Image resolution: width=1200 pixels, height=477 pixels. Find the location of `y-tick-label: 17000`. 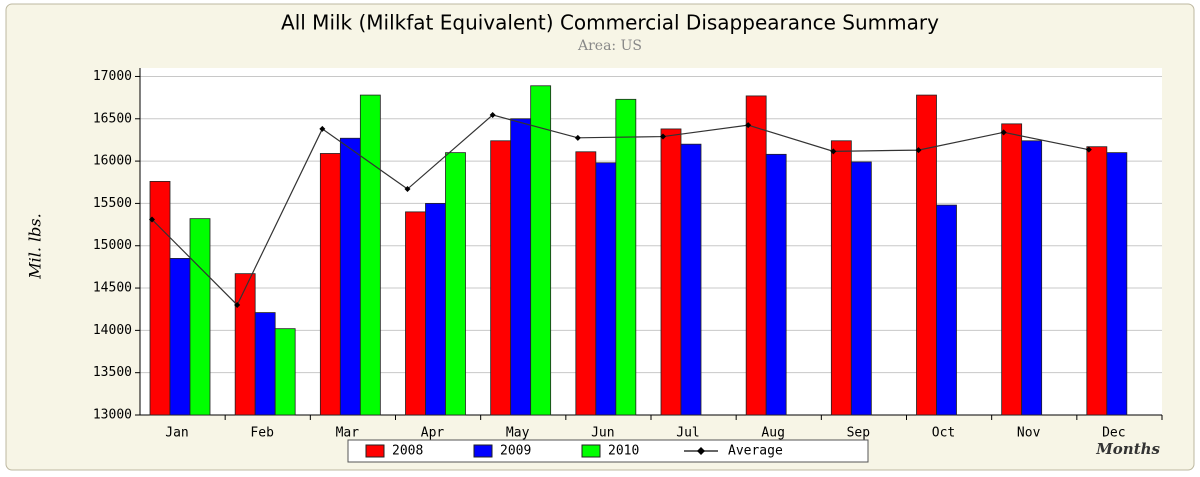

y-tick-label: 17000 is located at coordinates (112, 76).